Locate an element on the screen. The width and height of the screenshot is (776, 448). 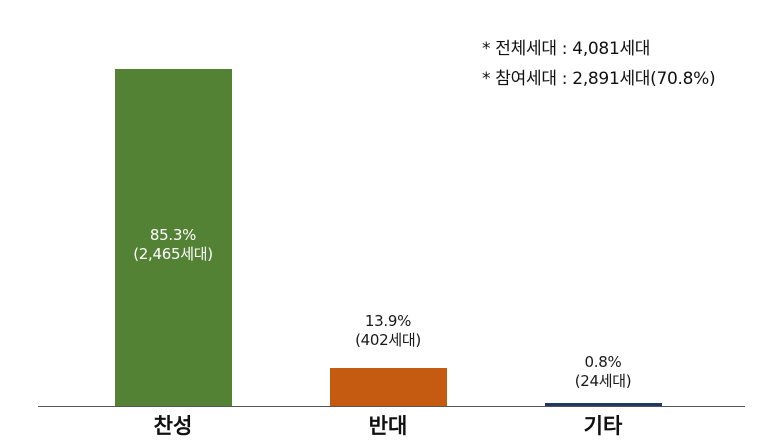
bar-approve is located at coordinates (173, 237).